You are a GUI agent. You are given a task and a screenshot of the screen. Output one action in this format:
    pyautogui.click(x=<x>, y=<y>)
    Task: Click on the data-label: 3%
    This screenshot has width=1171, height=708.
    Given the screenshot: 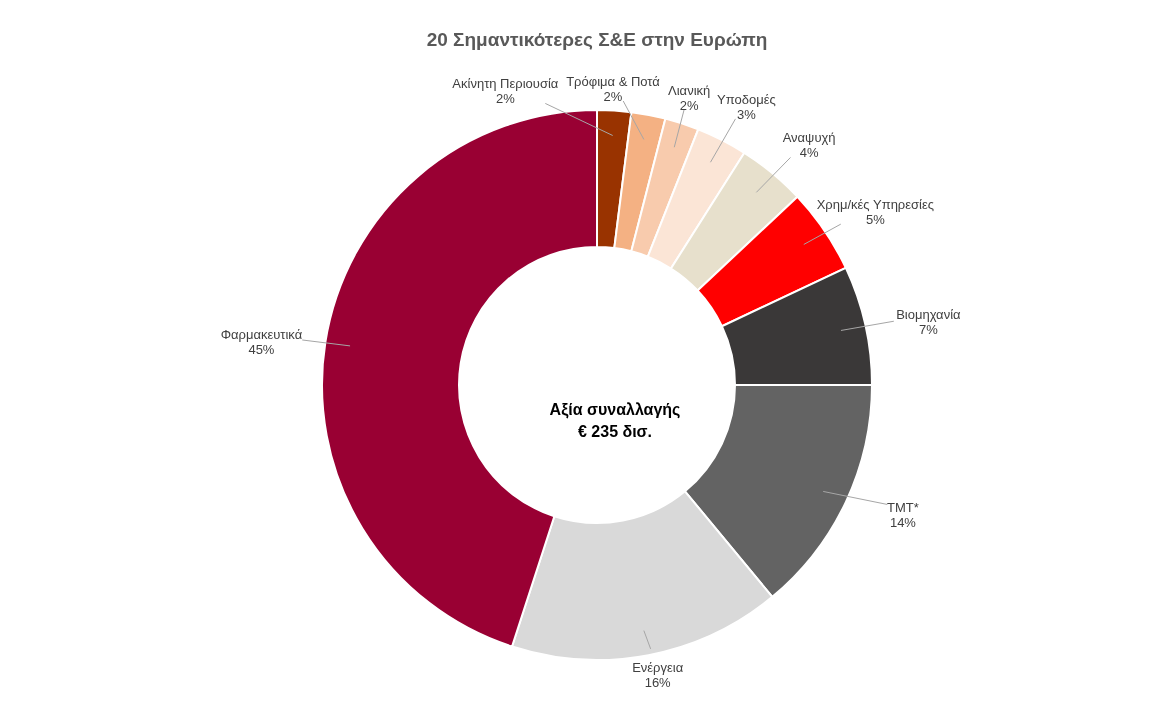 What is the action you would take?
    pyautogui.click(x=747, y=114)
    